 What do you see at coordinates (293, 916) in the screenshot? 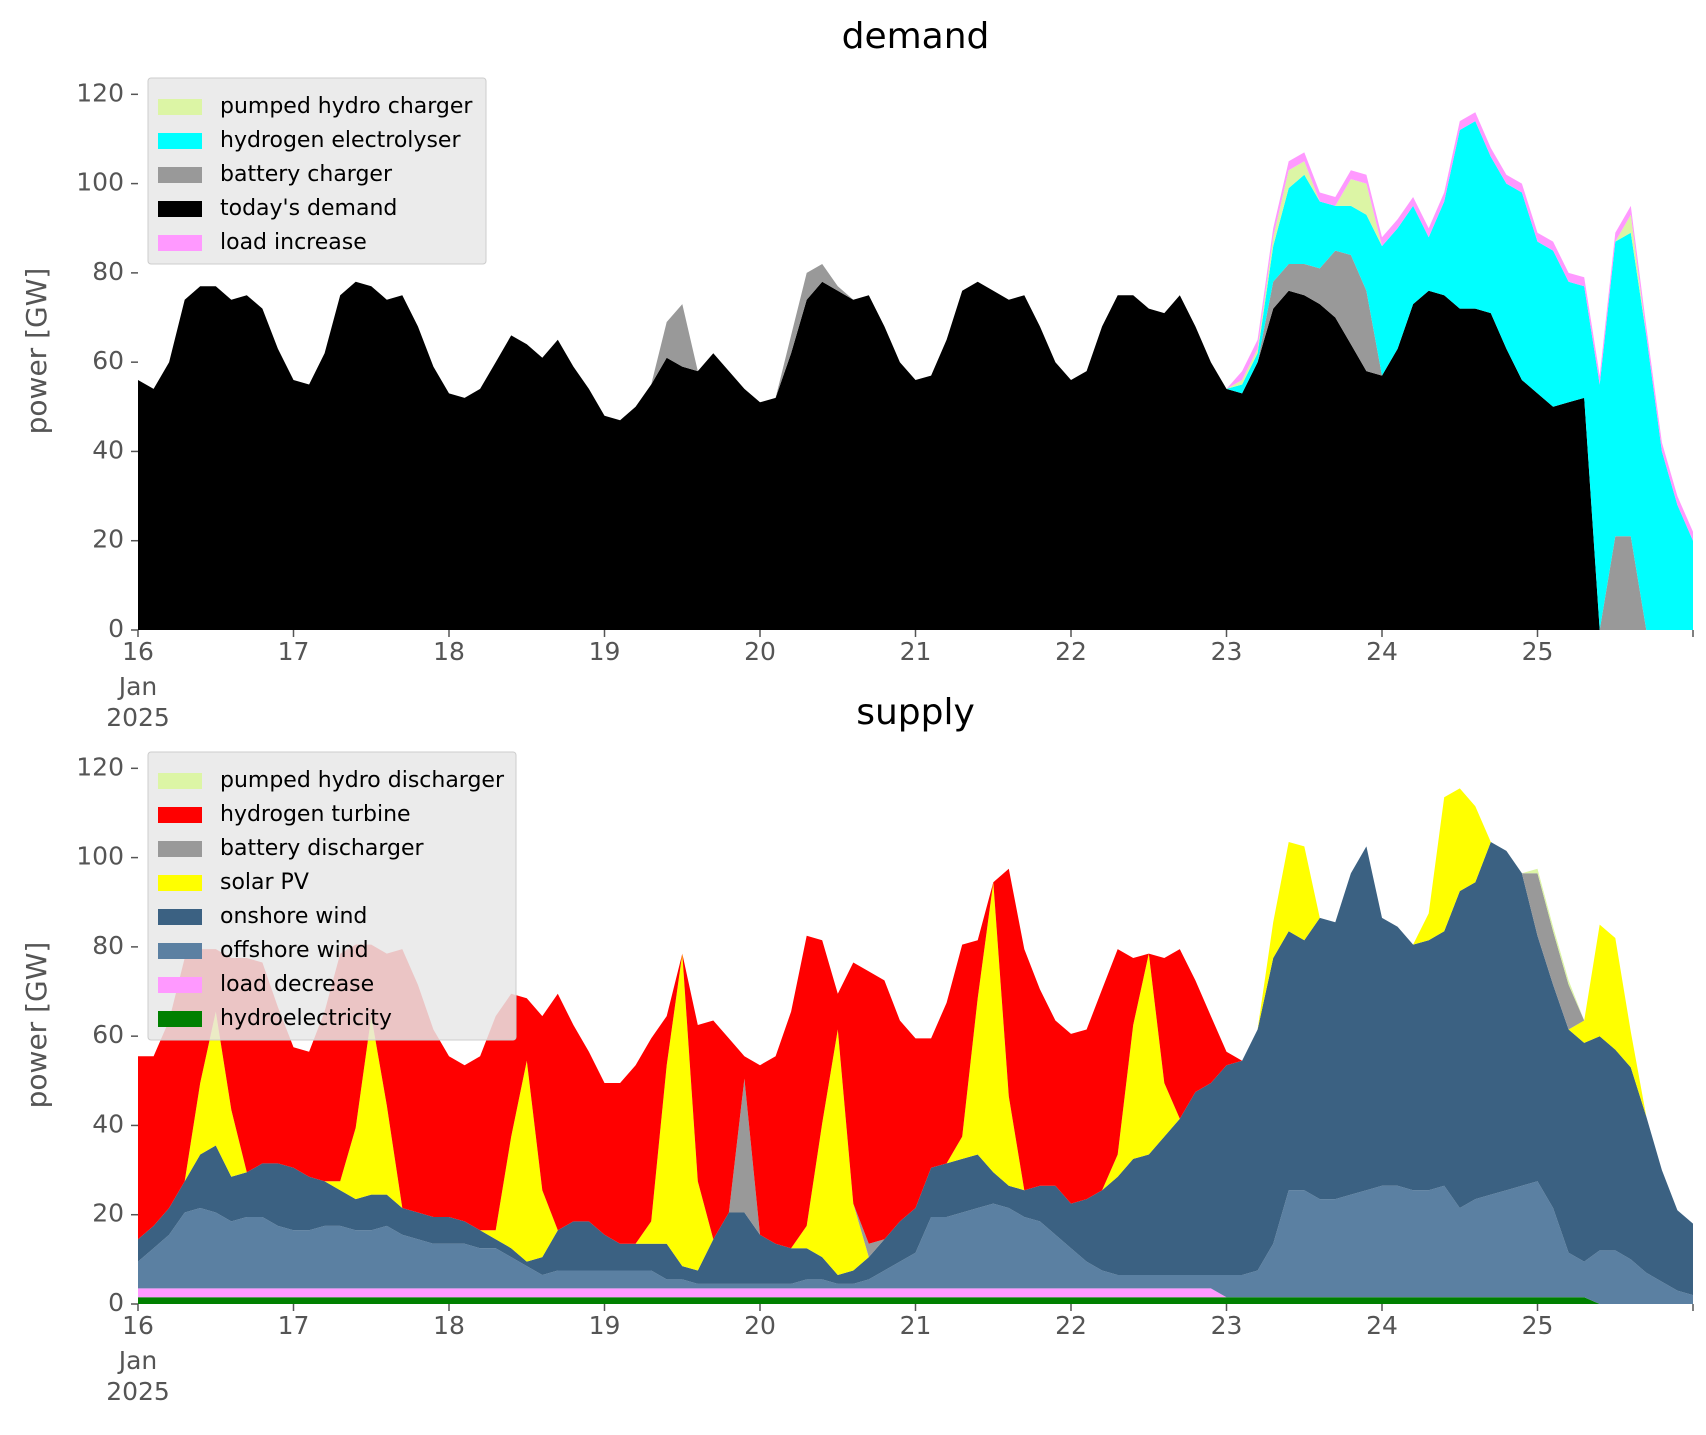
I see `legend-label-onshore-wind: onshore wind` at bounding box center [293, 916].